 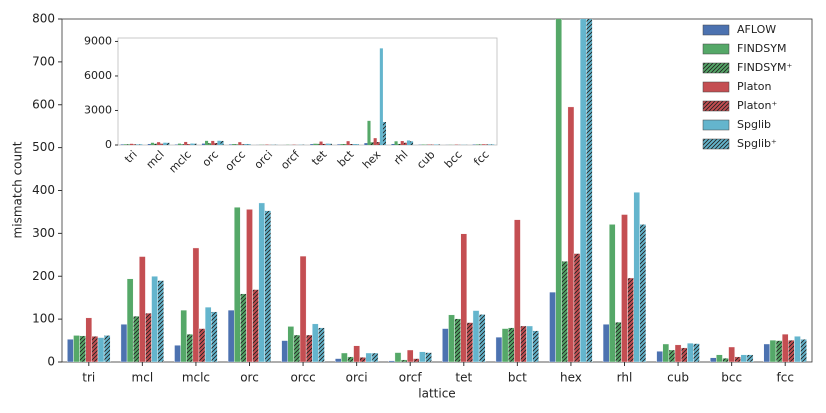 I want to click on legend-label: FINDSYM⁺, so click(x=764, y=67).